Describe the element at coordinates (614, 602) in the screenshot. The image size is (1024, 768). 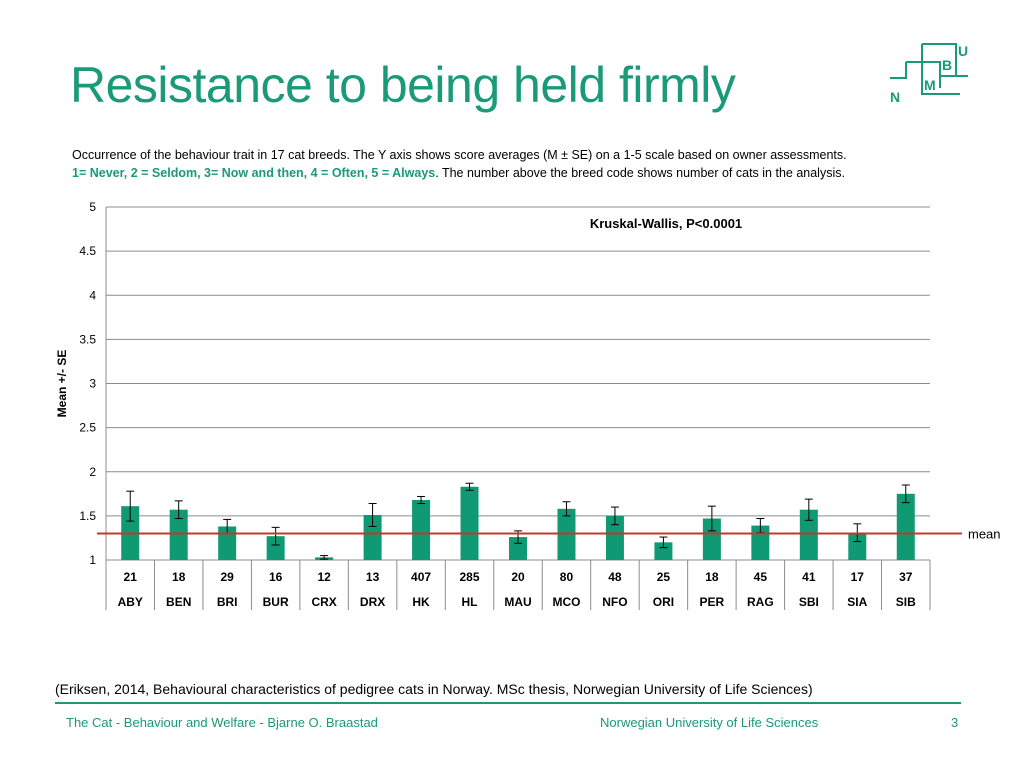
I see `category-label: NFO` at that location.